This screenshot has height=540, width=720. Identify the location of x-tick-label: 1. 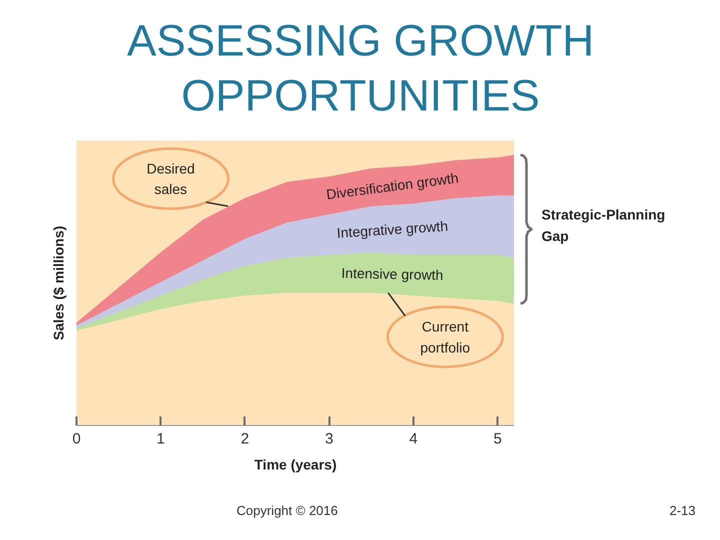
(160, 439).